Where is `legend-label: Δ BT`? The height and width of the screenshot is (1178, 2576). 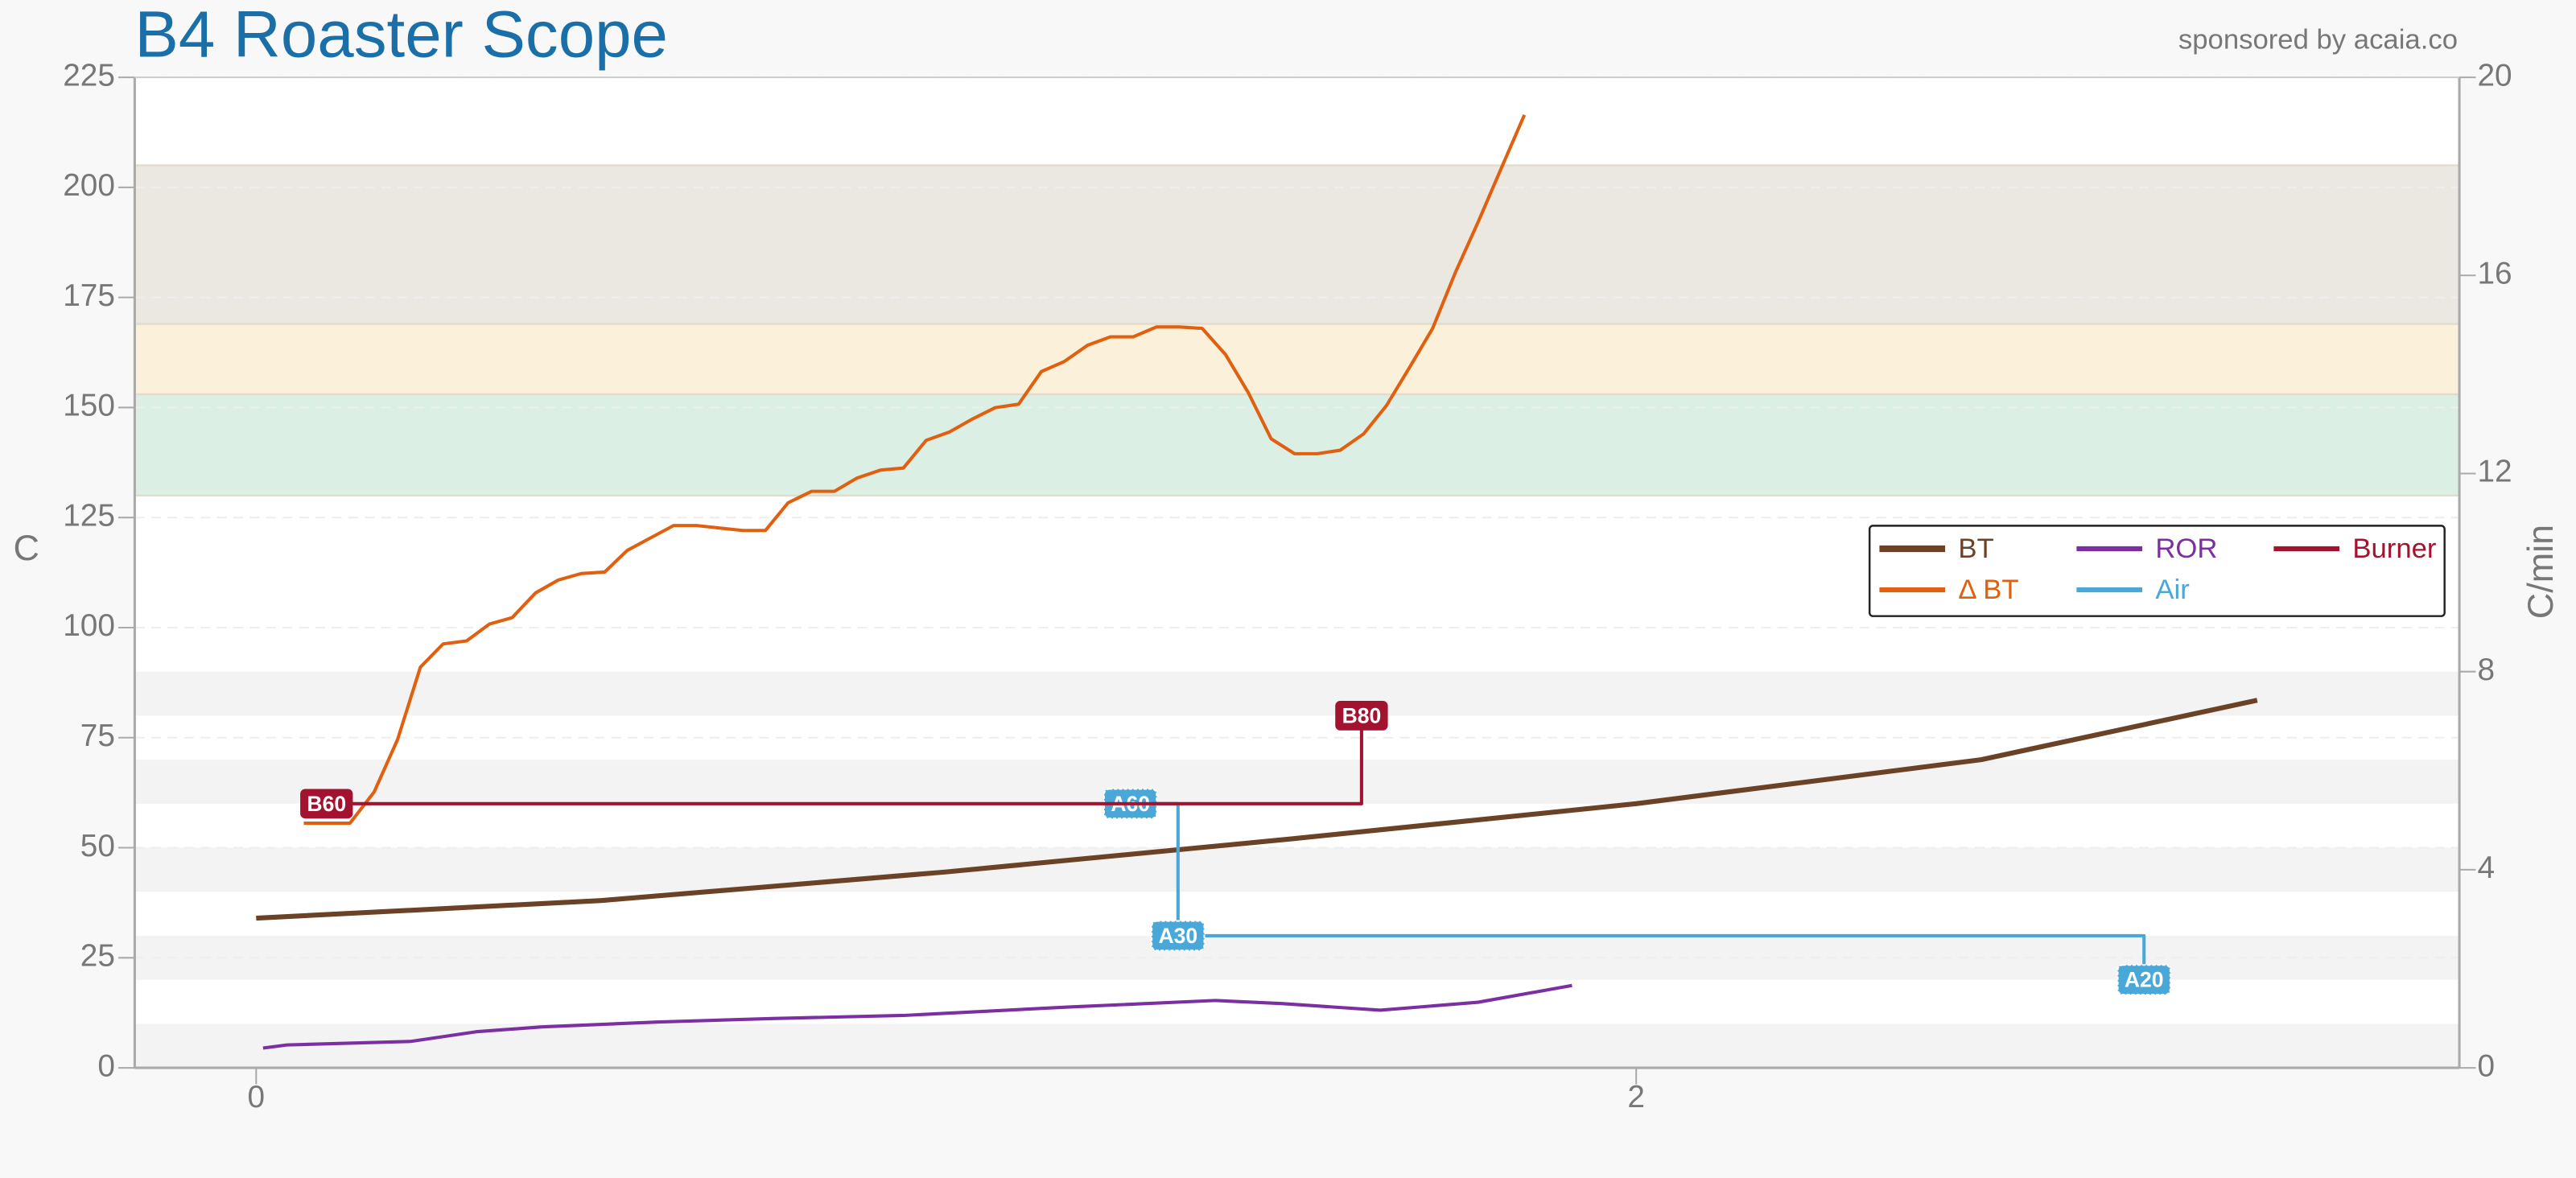
legend-label: Δ BT is located at coordinates (1988, 590).